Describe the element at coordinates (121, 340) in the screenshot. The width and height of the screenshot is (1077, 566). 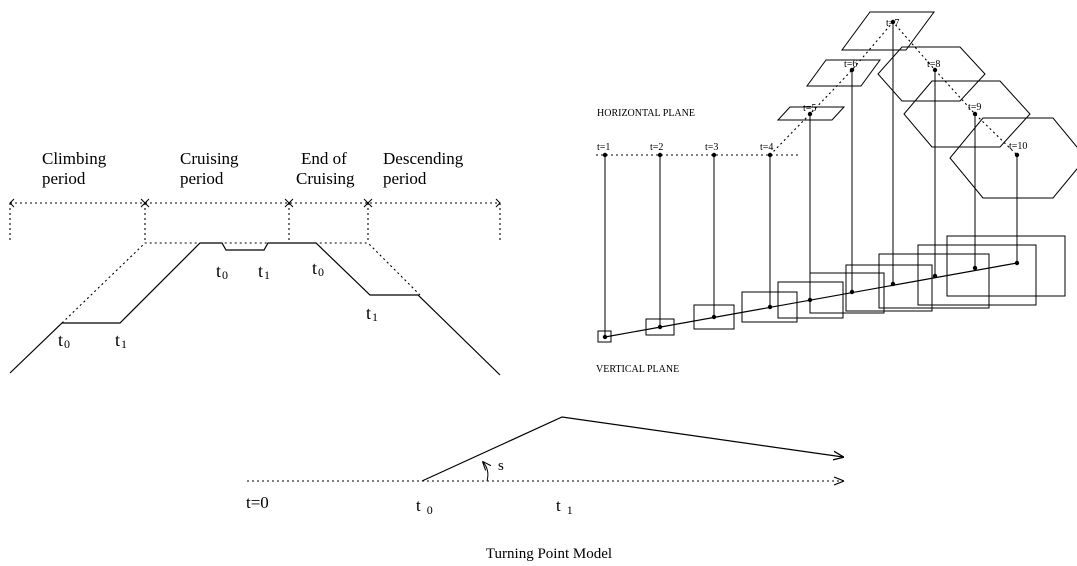
I see `label-climb-t1: t1` at that location.